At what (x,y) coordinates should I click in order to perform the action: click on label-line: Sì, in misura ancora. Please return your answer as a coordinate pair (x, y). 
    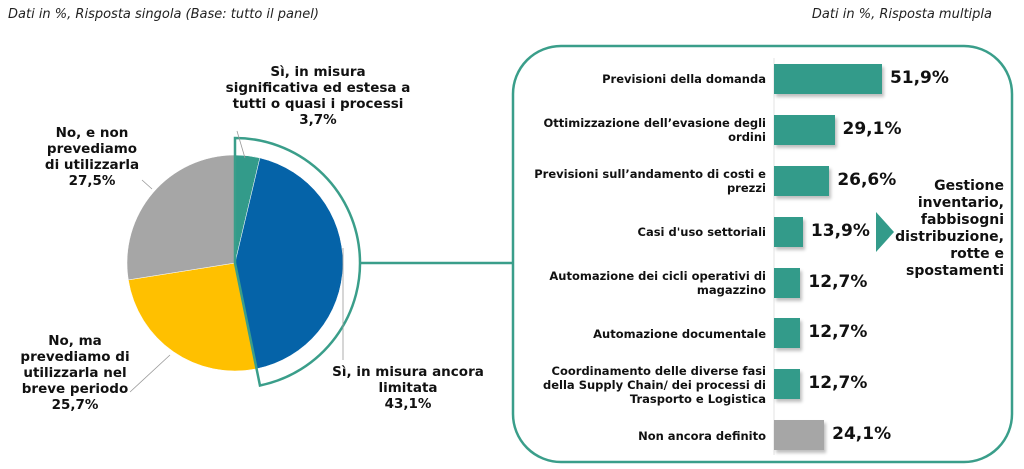
    Looking at the image, I should click on (408, 372).